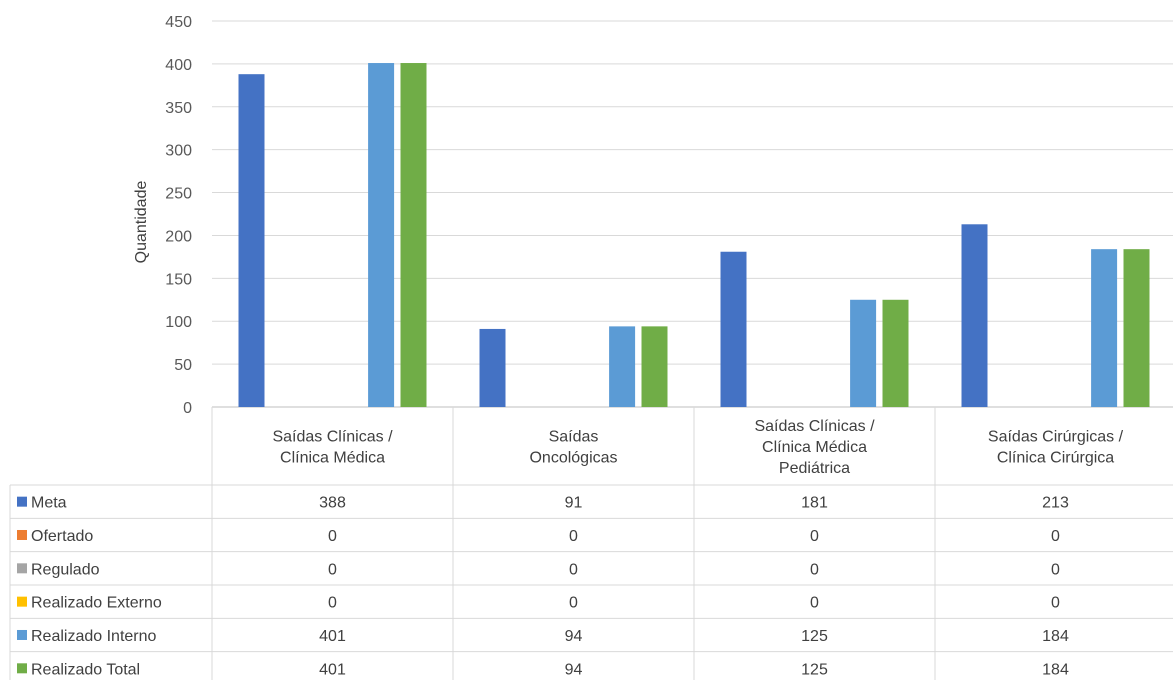  I want to click on y-axis-label: Quantidade, so click(141, 222).